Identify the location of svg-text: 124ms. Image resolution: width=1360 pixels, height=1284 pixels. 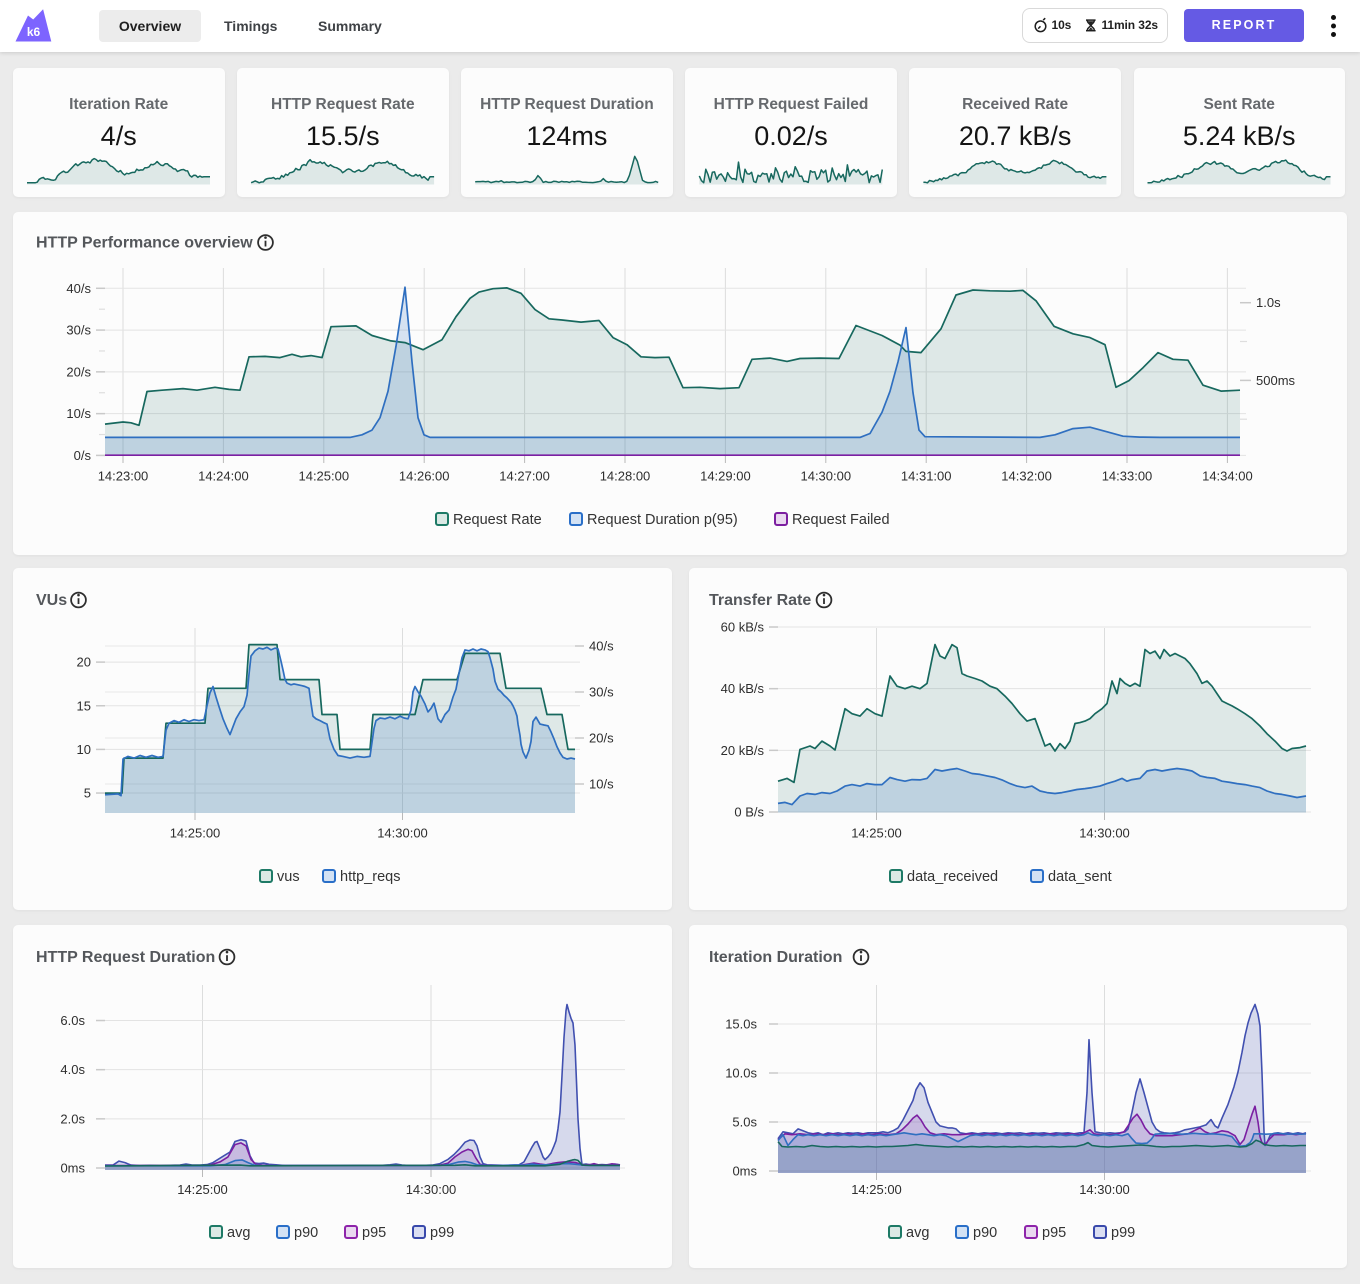
(566, 136).